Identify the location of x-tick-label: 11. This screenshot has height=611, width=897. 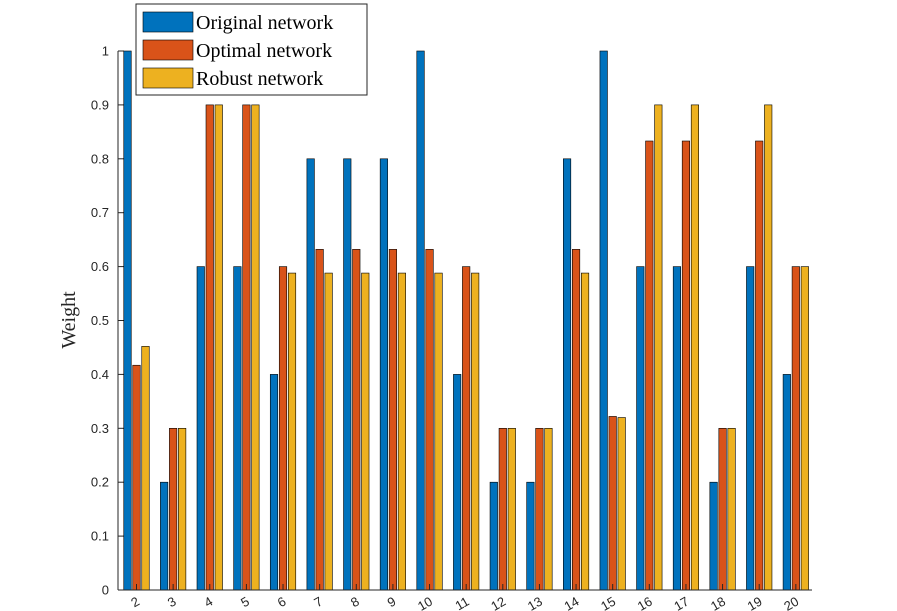
(461, 602).